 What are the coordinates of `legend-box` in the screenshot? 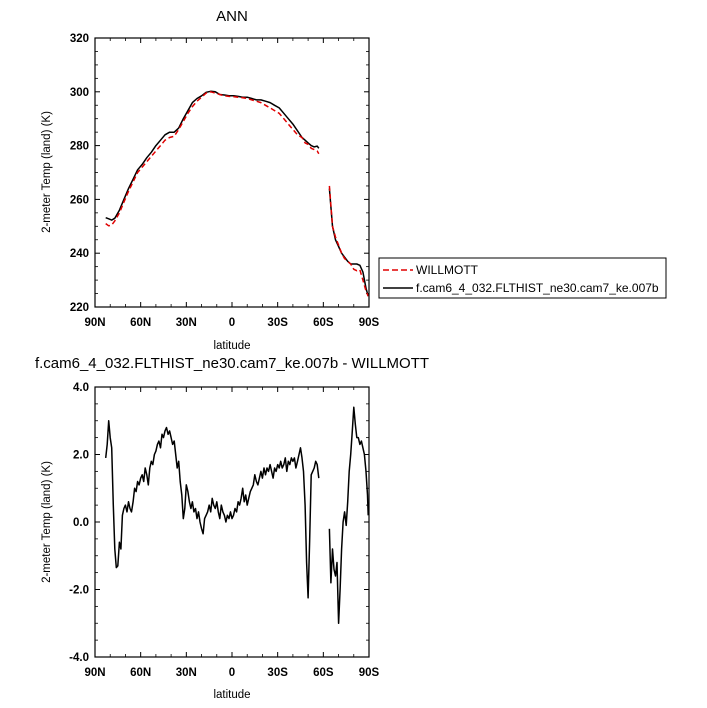 It's located at (522, 278).